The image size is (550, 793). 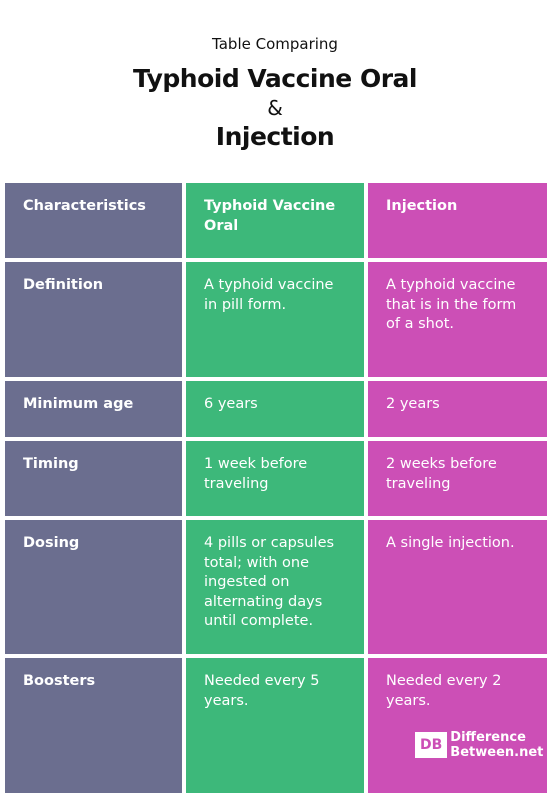 I want to click on table-cell: 2 years, so click(x=457, y=409).